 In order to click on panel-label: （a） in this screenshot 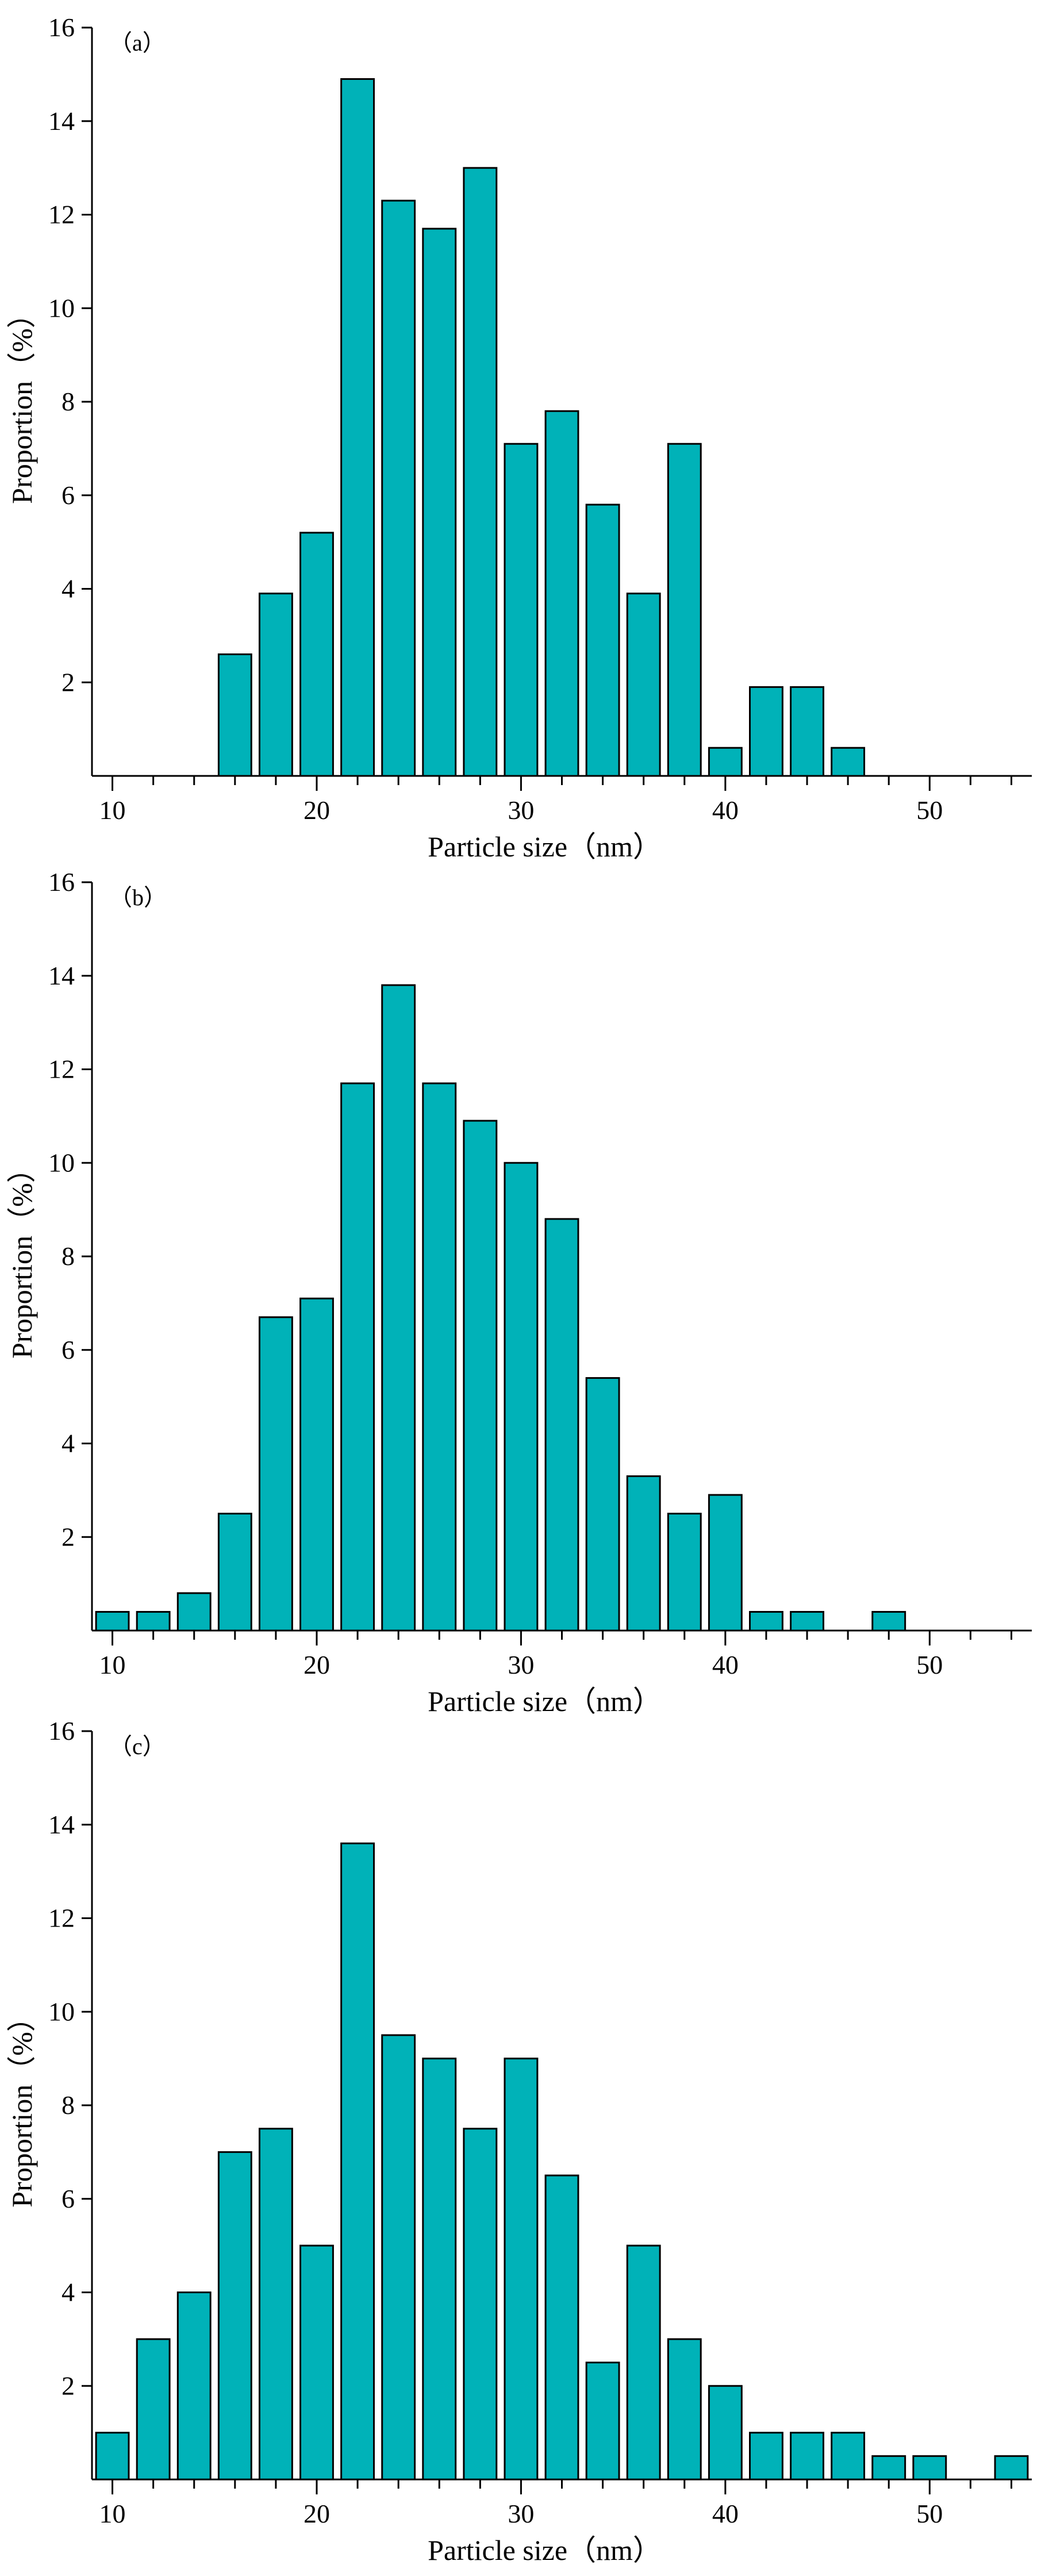, I will do `click(137, 43)`.